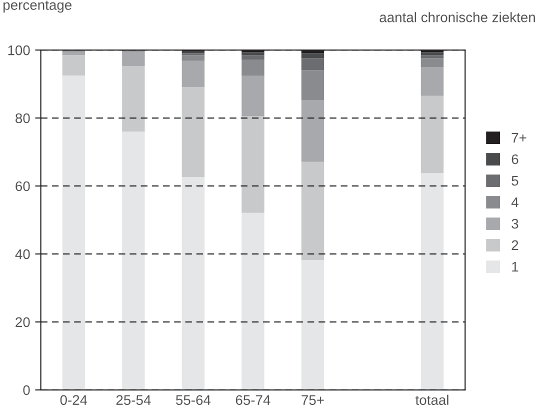 This screenshot has height=417, width=544. What do you see at coordinates (19, 50) in the screenshot?
I see `y-tick-label: 100` at bounding box center [19, 50].